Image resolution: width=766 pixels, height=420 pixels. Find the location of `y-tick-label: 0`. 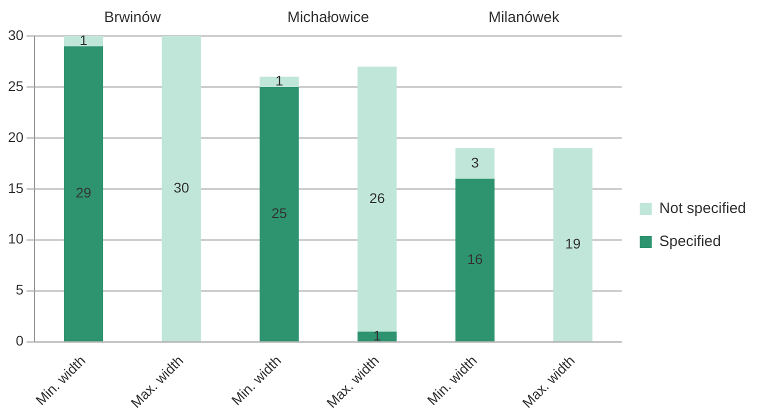

y-tick-label: 0 is located at coordinates (20, 340).